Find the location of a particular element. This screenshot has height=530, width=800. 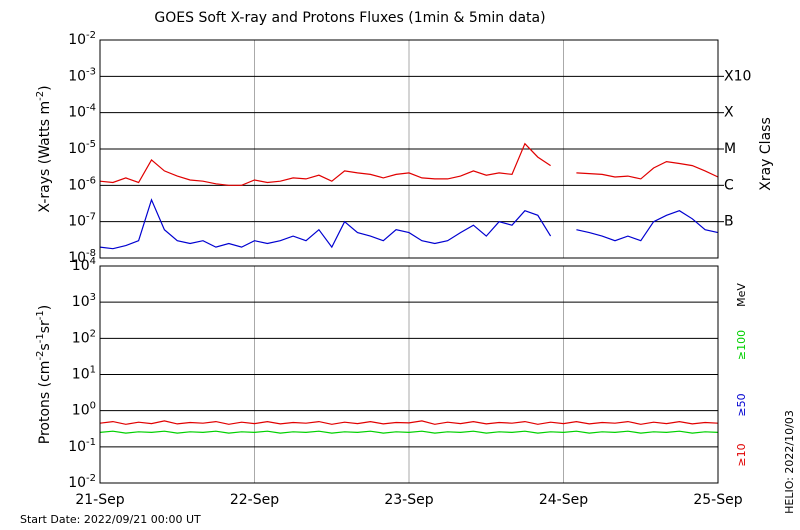

y-tick-label: 10⁰ is located at coordinates (84, 409).